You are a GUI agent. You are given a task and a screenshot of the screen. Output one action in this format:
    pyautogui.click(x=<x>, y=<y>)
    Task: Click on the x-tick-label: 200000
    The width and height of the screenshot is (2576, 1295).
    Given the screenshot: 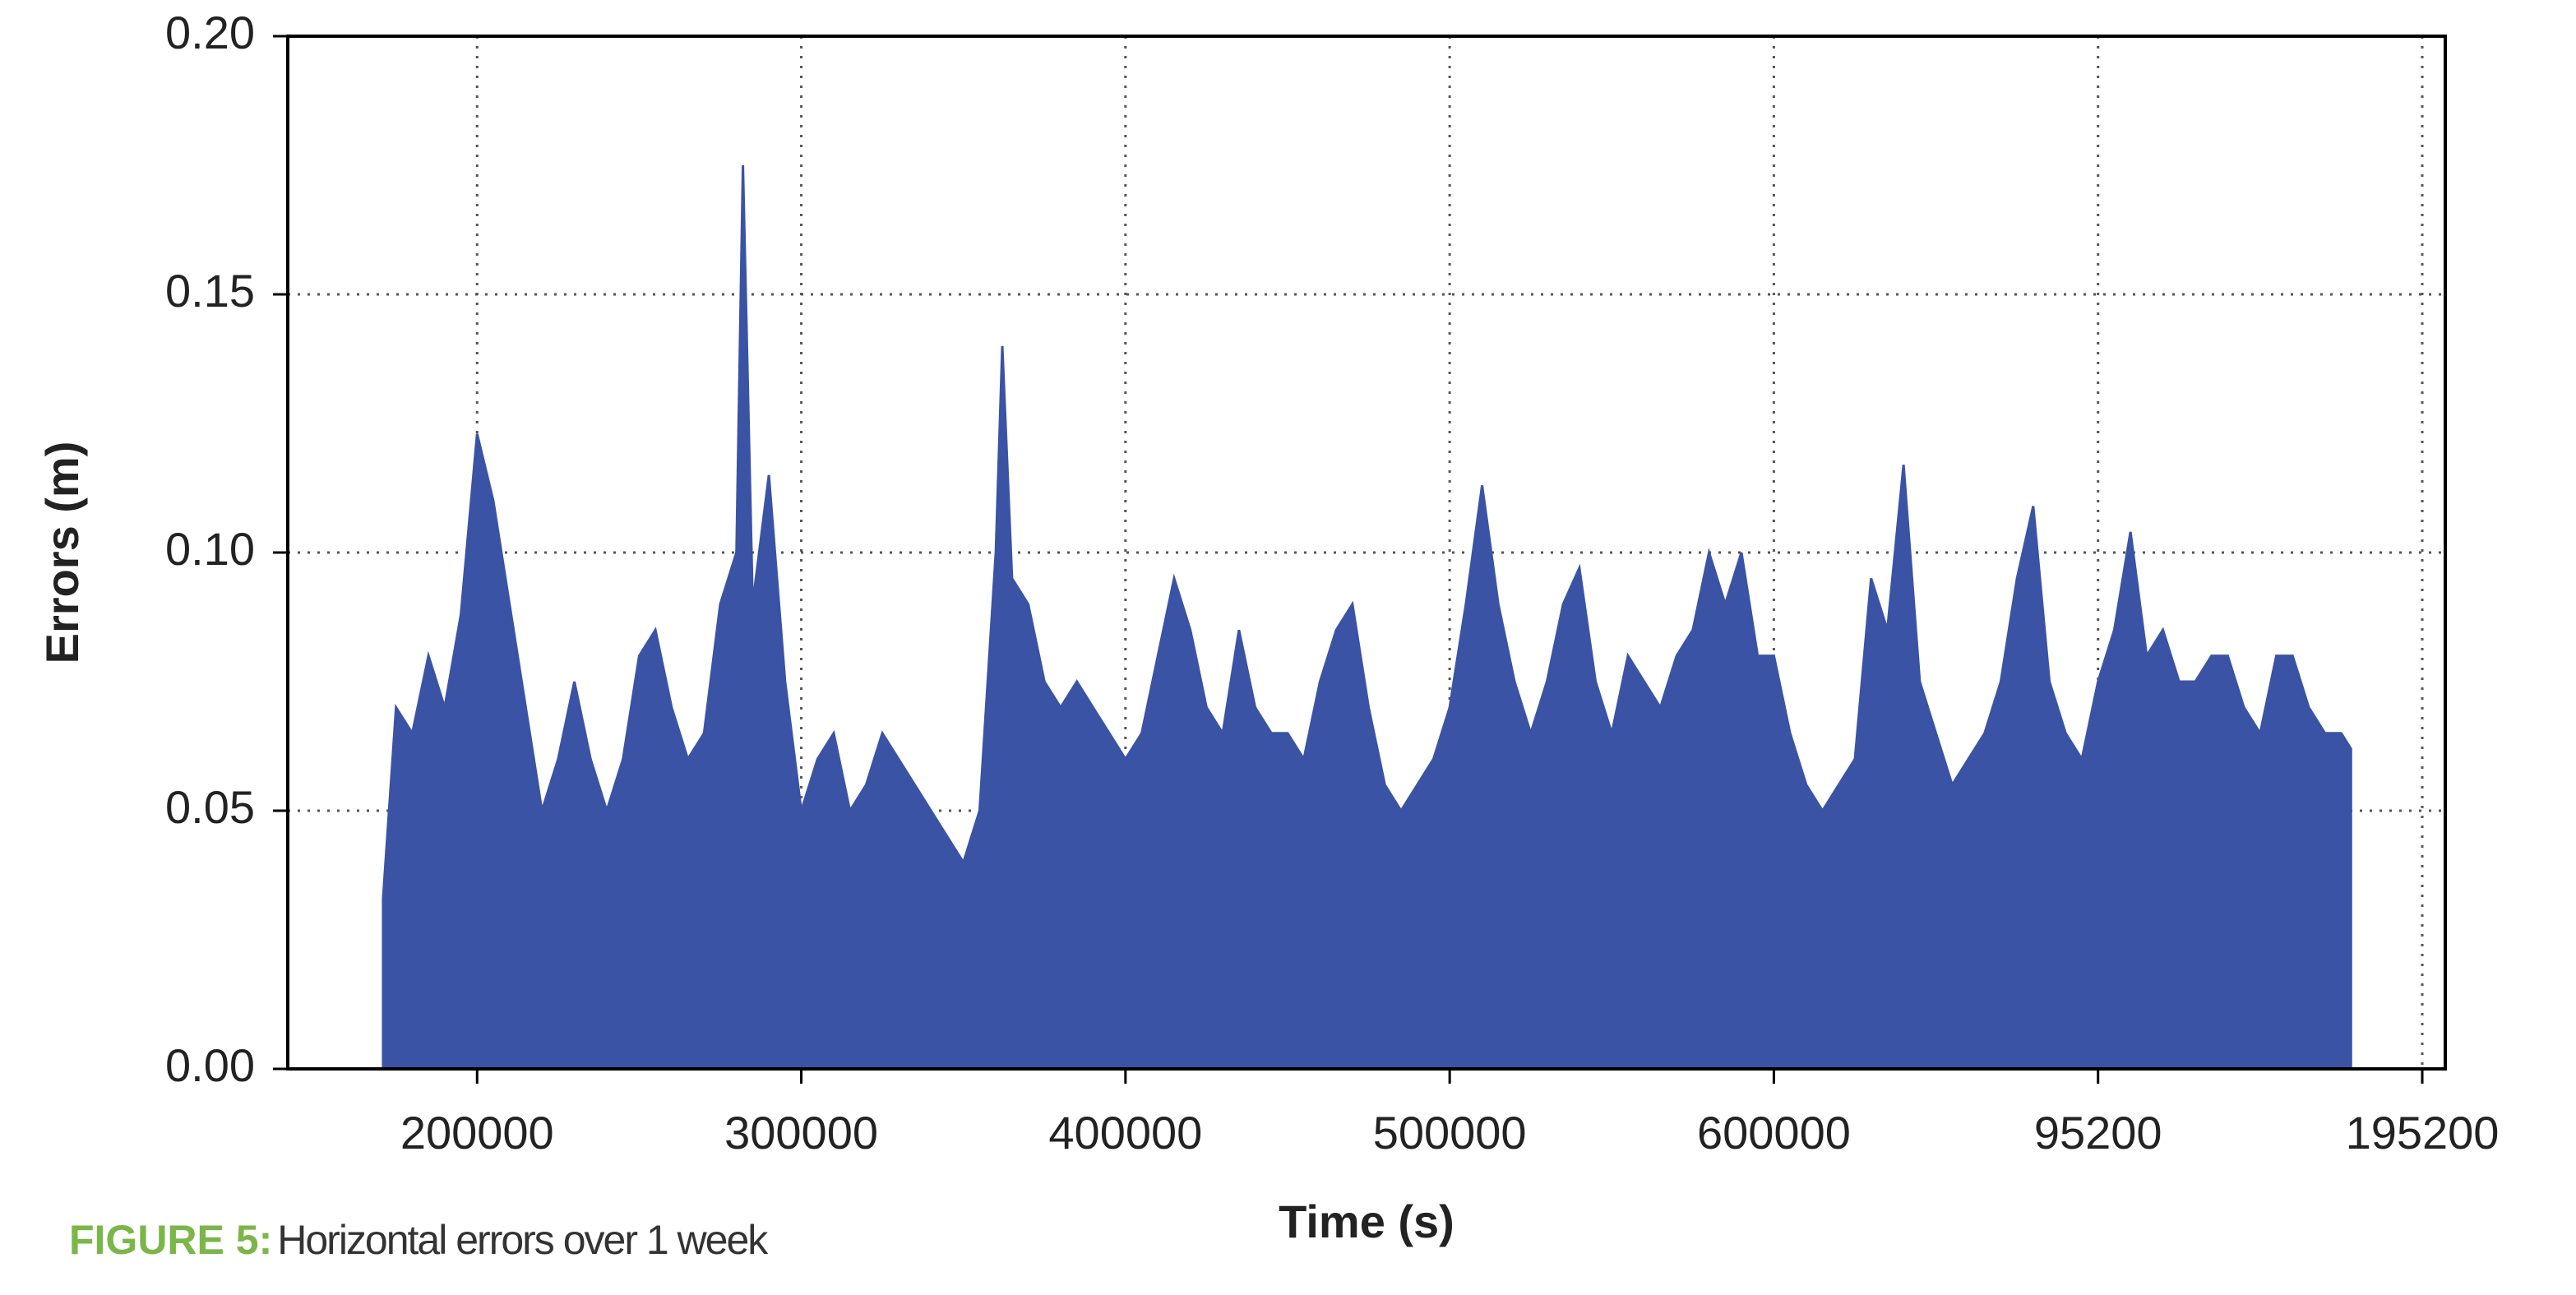 What is the action you would take?
    pyautogui.click(x=477, y=1133)
    